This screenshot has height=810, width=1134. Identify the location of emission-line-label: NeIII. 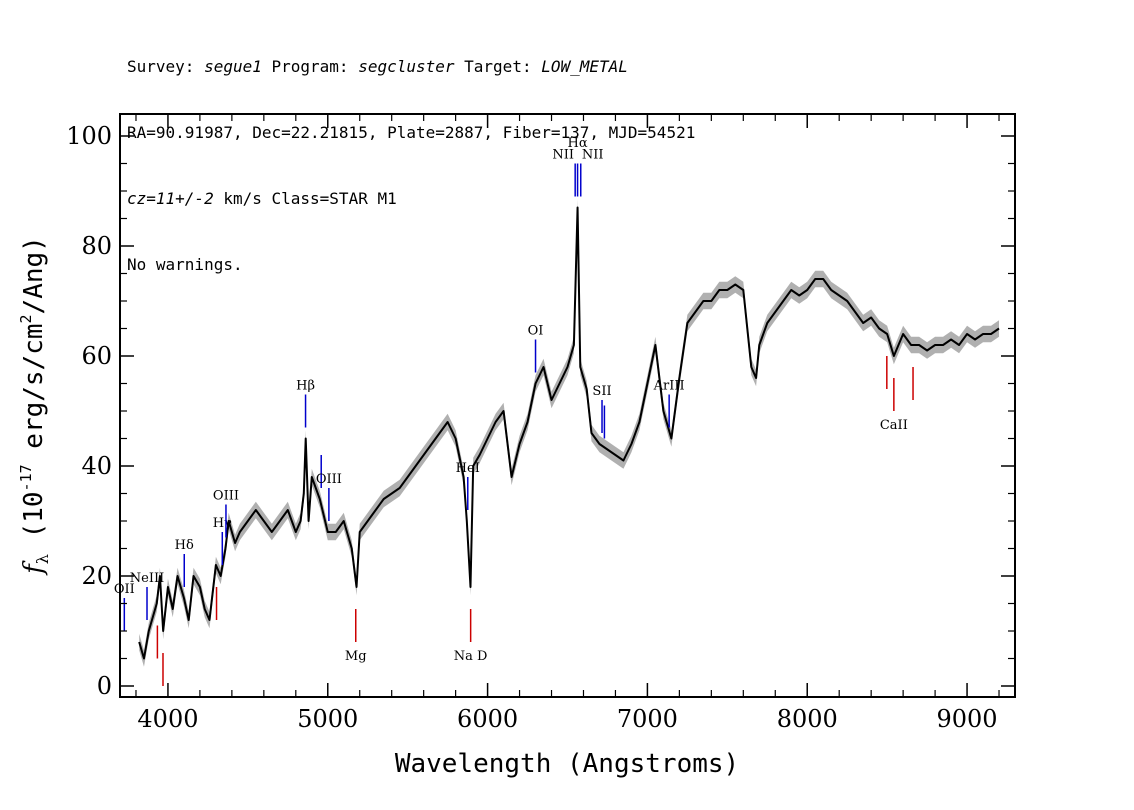
(147, 578).